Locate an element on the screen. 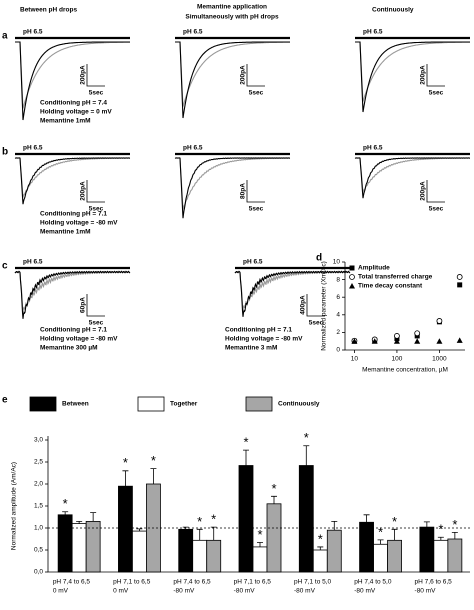 The width and height of the screenshot is (474, 610). column-header: Continuously is located at coordinates (393, 10).